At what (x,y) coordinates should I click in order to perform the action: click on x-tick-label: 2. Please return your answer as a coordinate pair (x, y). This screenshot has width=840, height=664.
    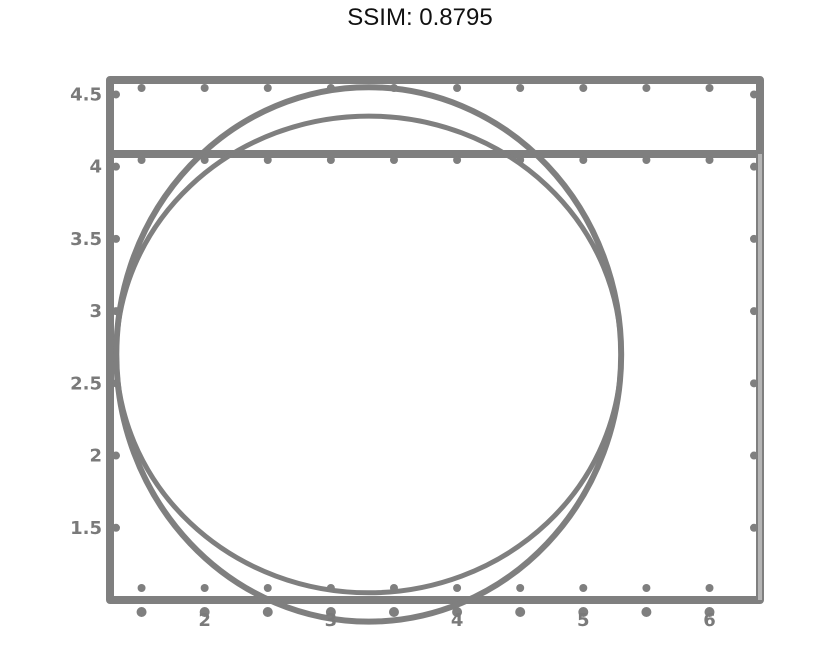
    Looking at the image, I should click on (204, 620).